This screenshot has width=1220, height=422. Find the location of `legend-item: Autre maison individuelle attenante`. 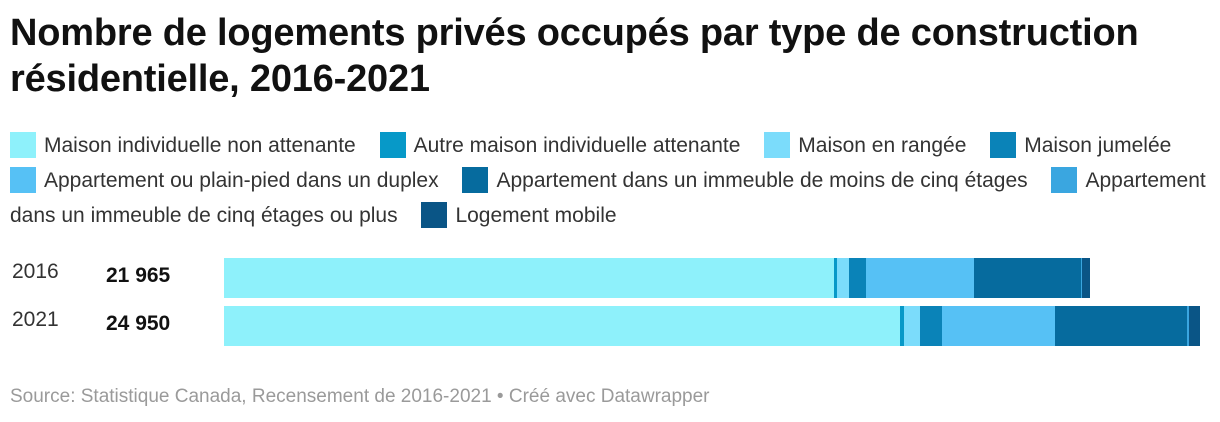

legend-item: Autre maison individuelle attenante is located at coordinates (560, 145).